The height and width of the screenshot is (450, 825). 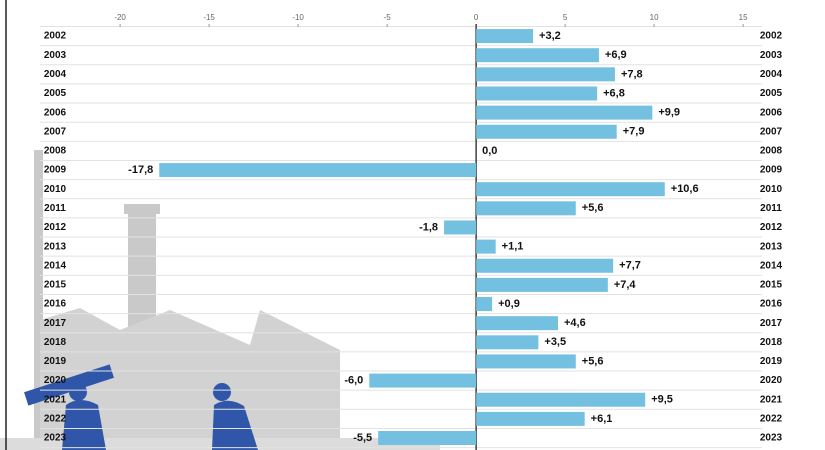 I want to click on x-tick-label: 10, so click(x=654, y=17).